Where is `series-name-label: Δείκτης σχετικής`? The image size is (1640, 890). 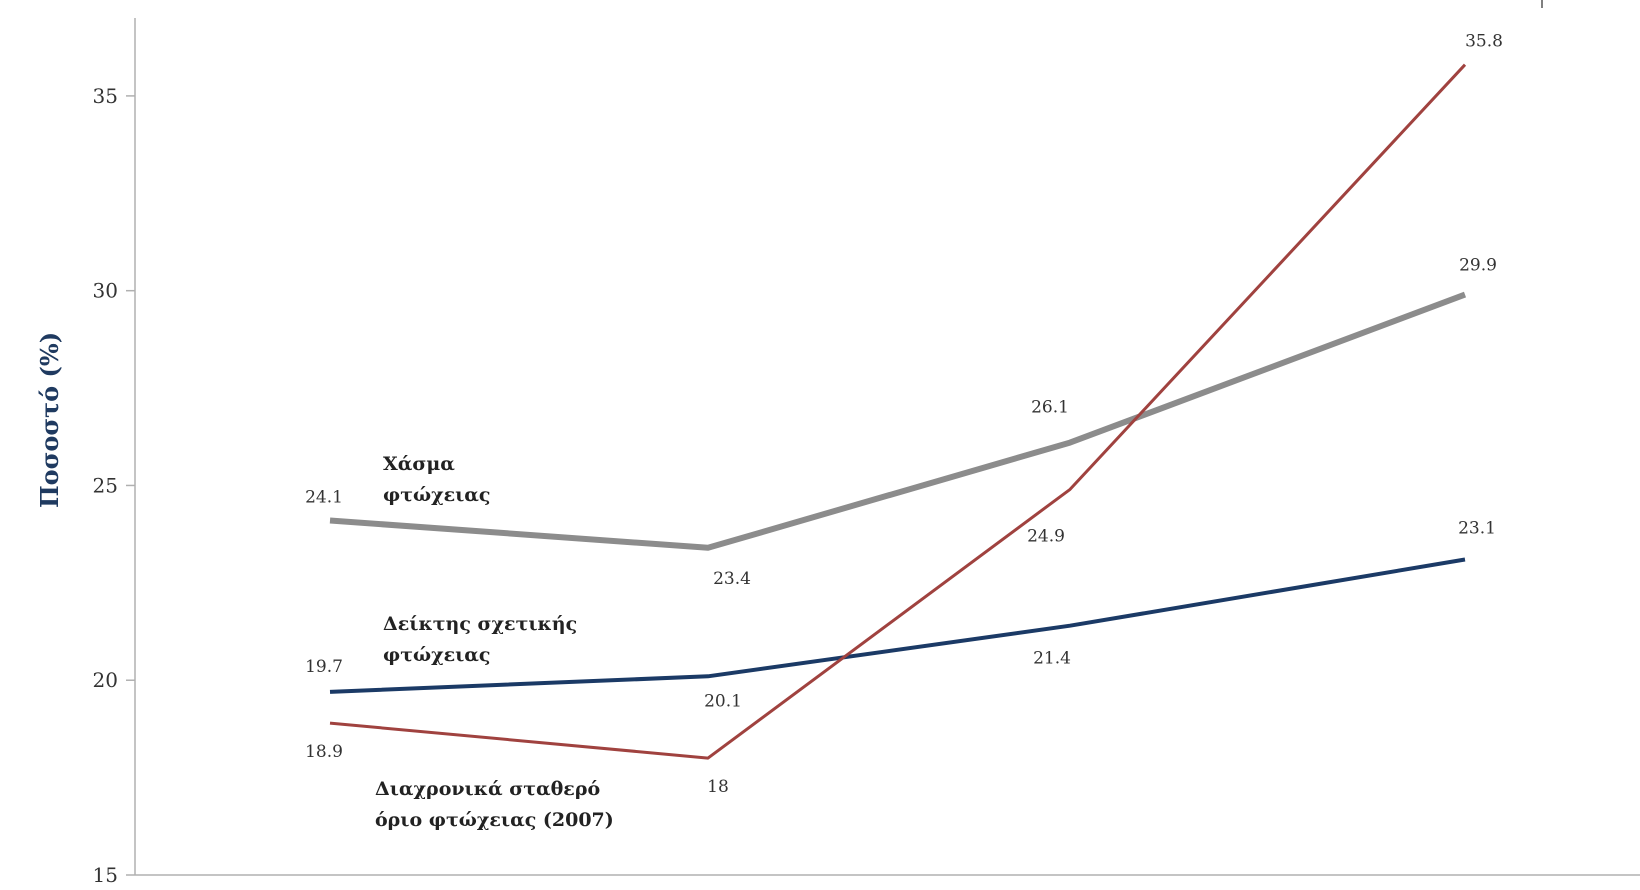
series-name-label: Δείκτης σχετικής is located at coordinates (480, 624).